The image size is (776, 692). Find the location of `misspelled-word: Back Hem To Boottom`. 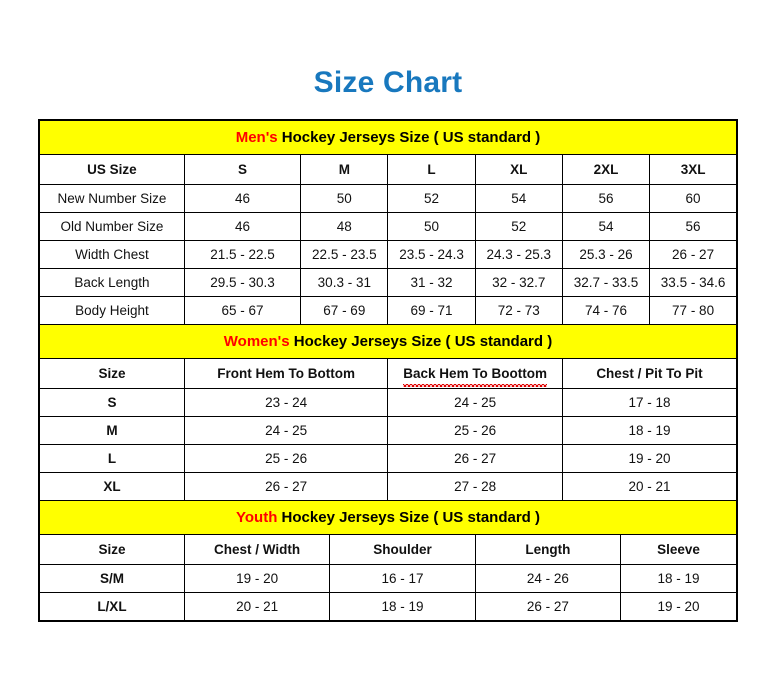

misspelled-word: Back Hem To Boottom is located at coordinates (475, 373).